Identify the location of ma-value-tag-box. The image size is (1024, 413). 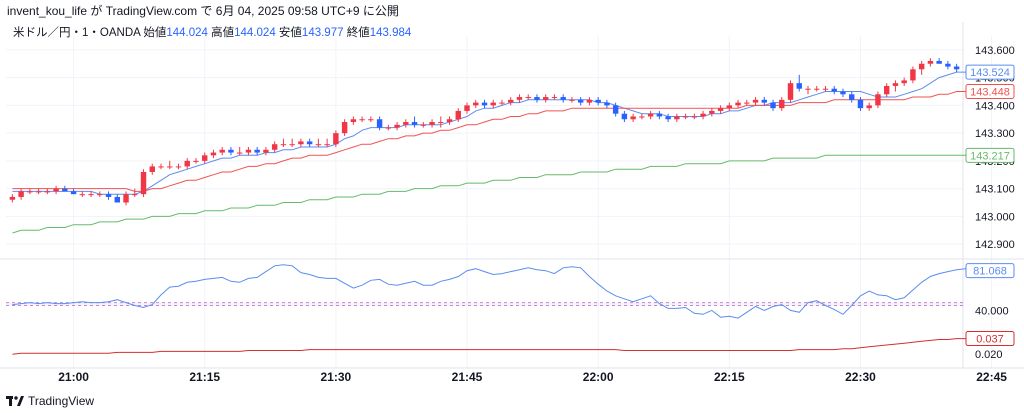
(990, 91).